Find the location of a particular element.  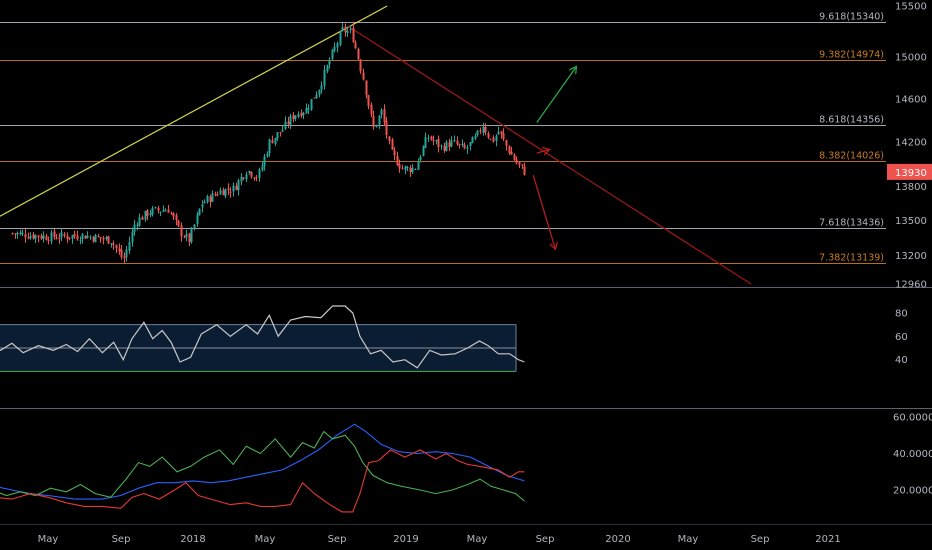

last-price-badge is located at coordinates (909, 171).